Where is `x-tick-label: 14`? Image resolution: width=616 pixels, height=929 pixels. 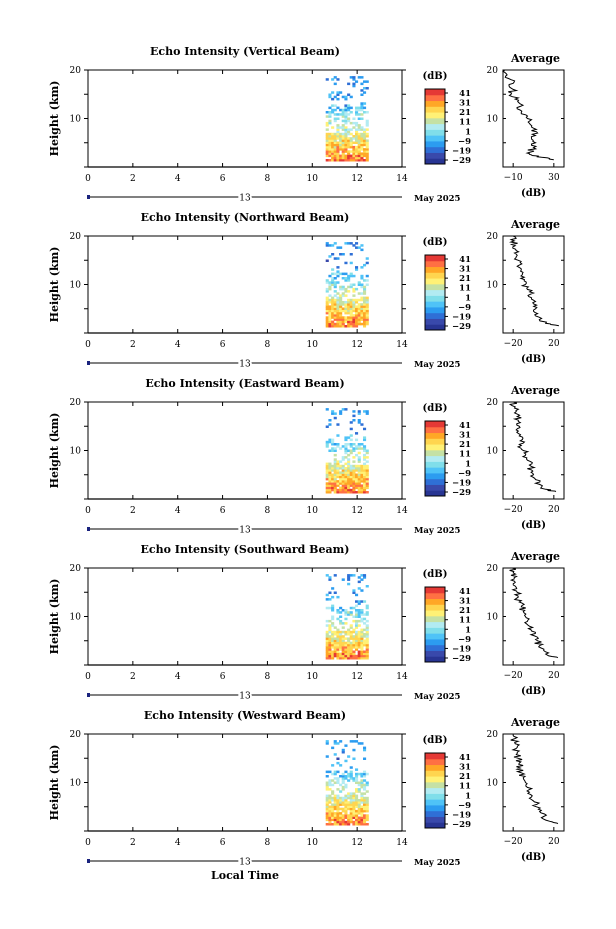
x-tick-label: 14 is located at coordinates (402, 345).